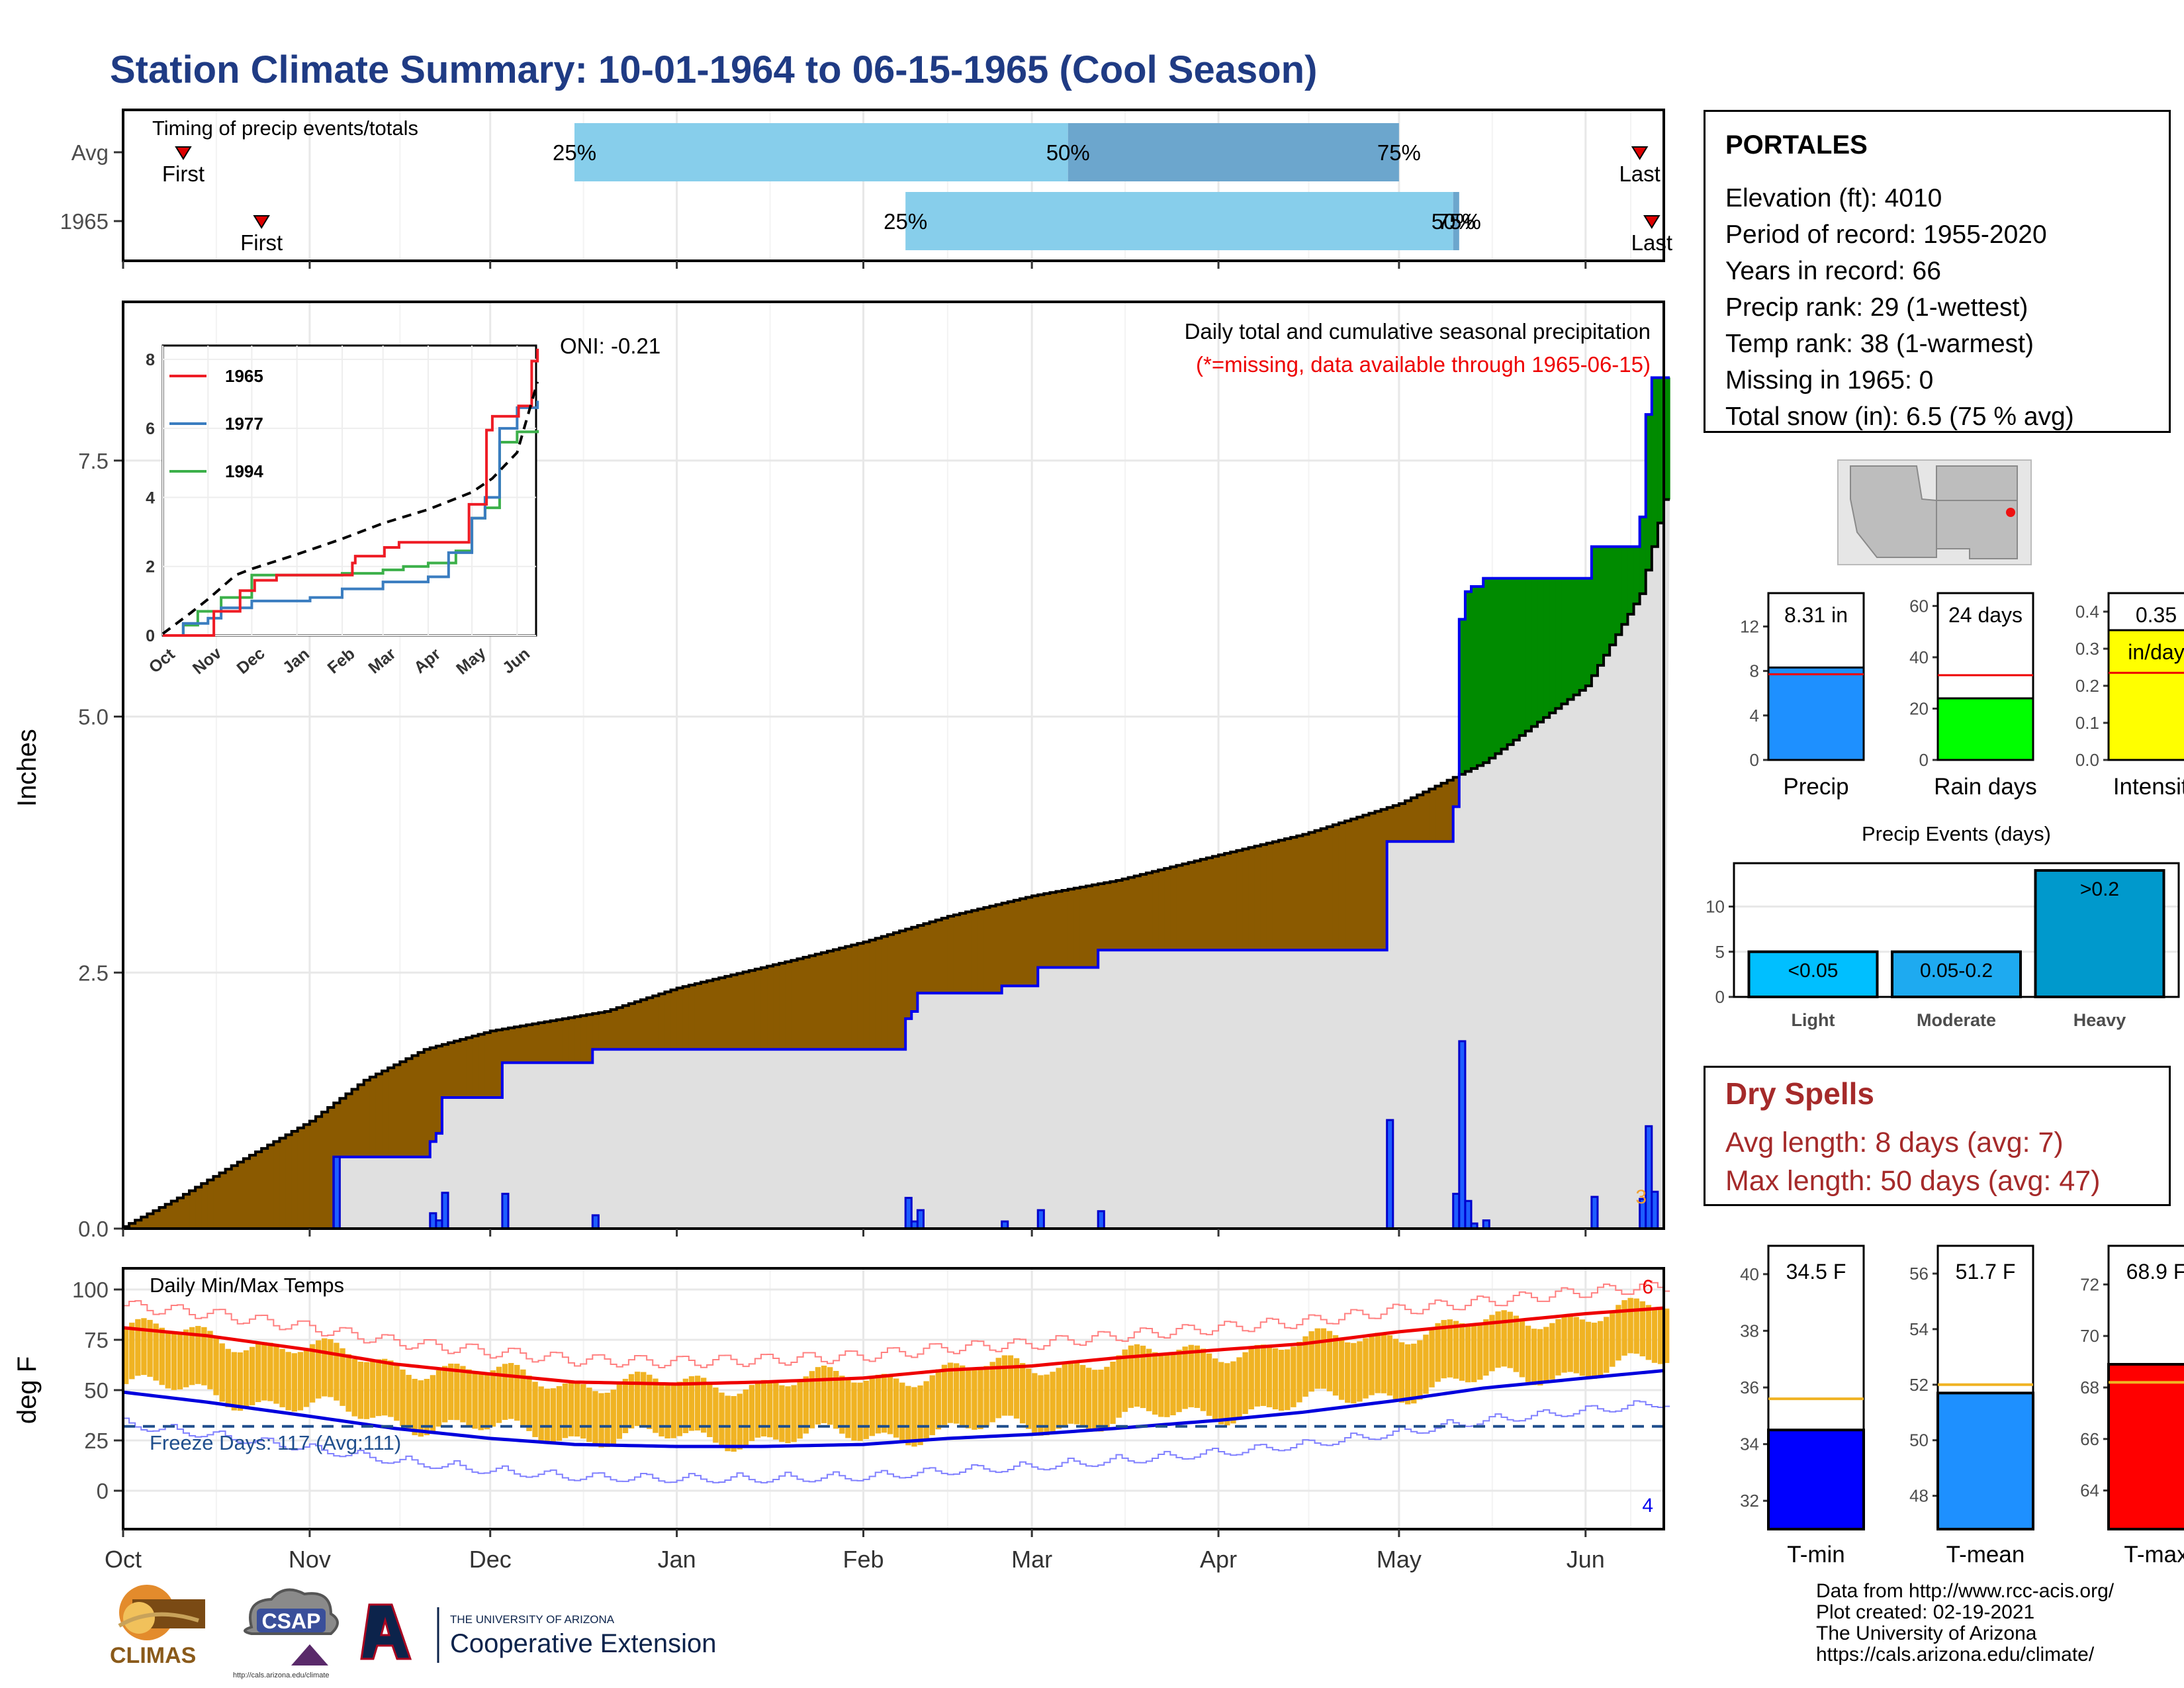 The width and height of the screenshot is (2184, 1688). Describe the element at coordinates (1919, 606) in the screenshot. I see `summary-y-tick-label: 60` at that location.